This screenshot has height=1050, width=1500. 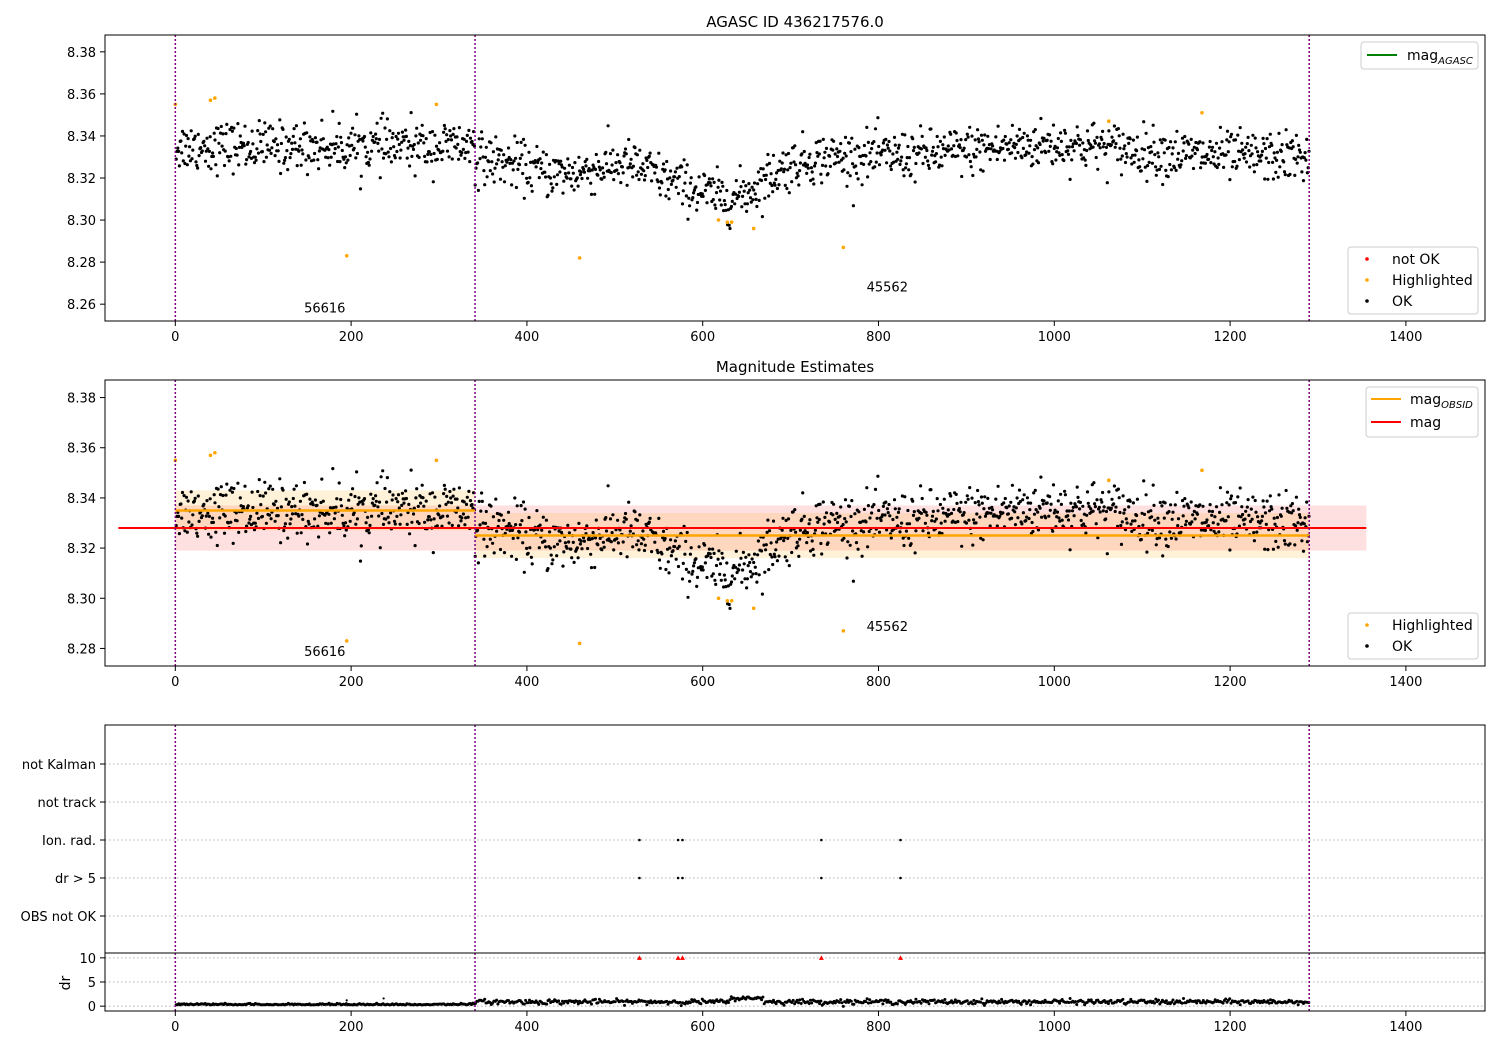 What do you see at coordinates (81, 599) in the screenshot?
I see `y-tick-label: 8.30` at bounding box center [81, 599].